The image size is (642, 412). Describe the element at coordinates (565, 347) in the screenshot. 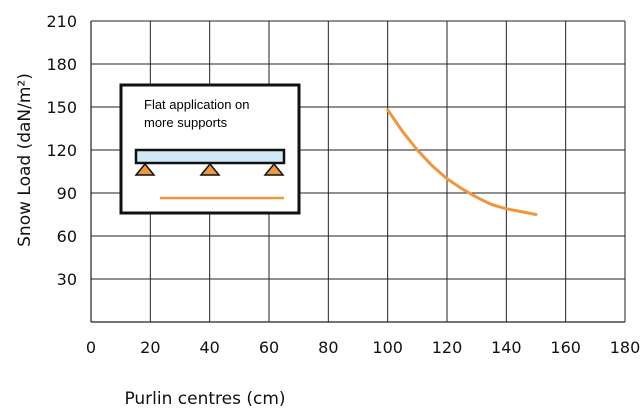

I see `x-tick-label: 160` at that location.